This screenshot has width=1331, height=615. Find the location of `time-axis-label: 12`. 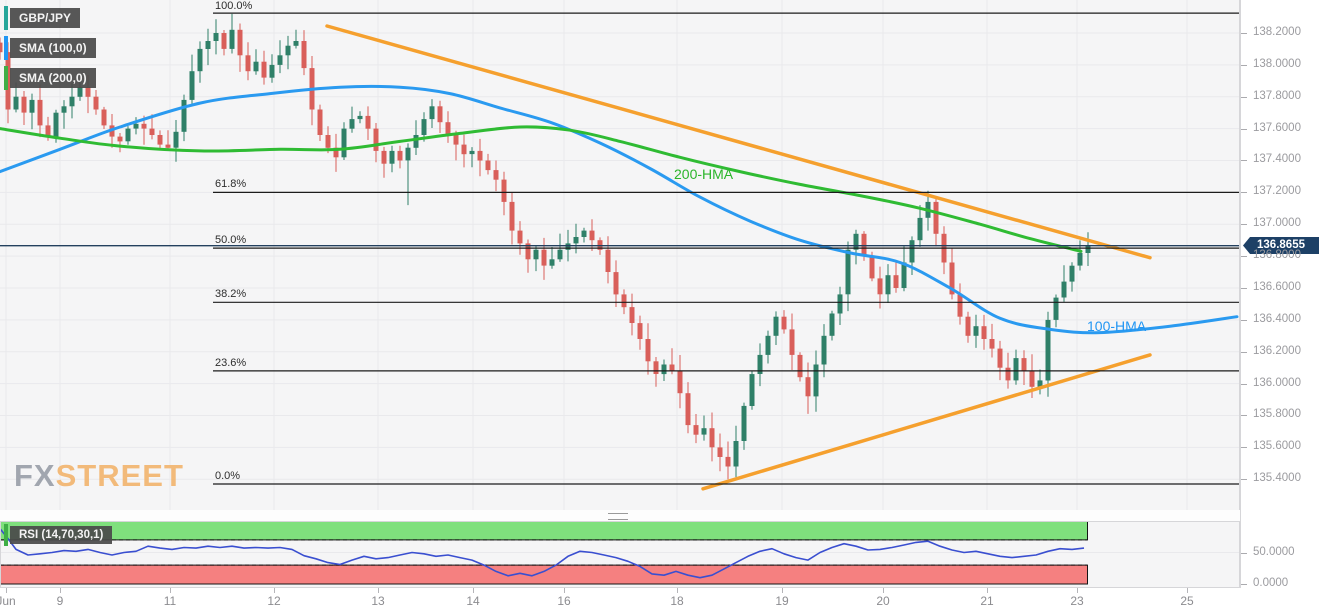

time-axis-label: 12 is located at coordinates (274, 601).